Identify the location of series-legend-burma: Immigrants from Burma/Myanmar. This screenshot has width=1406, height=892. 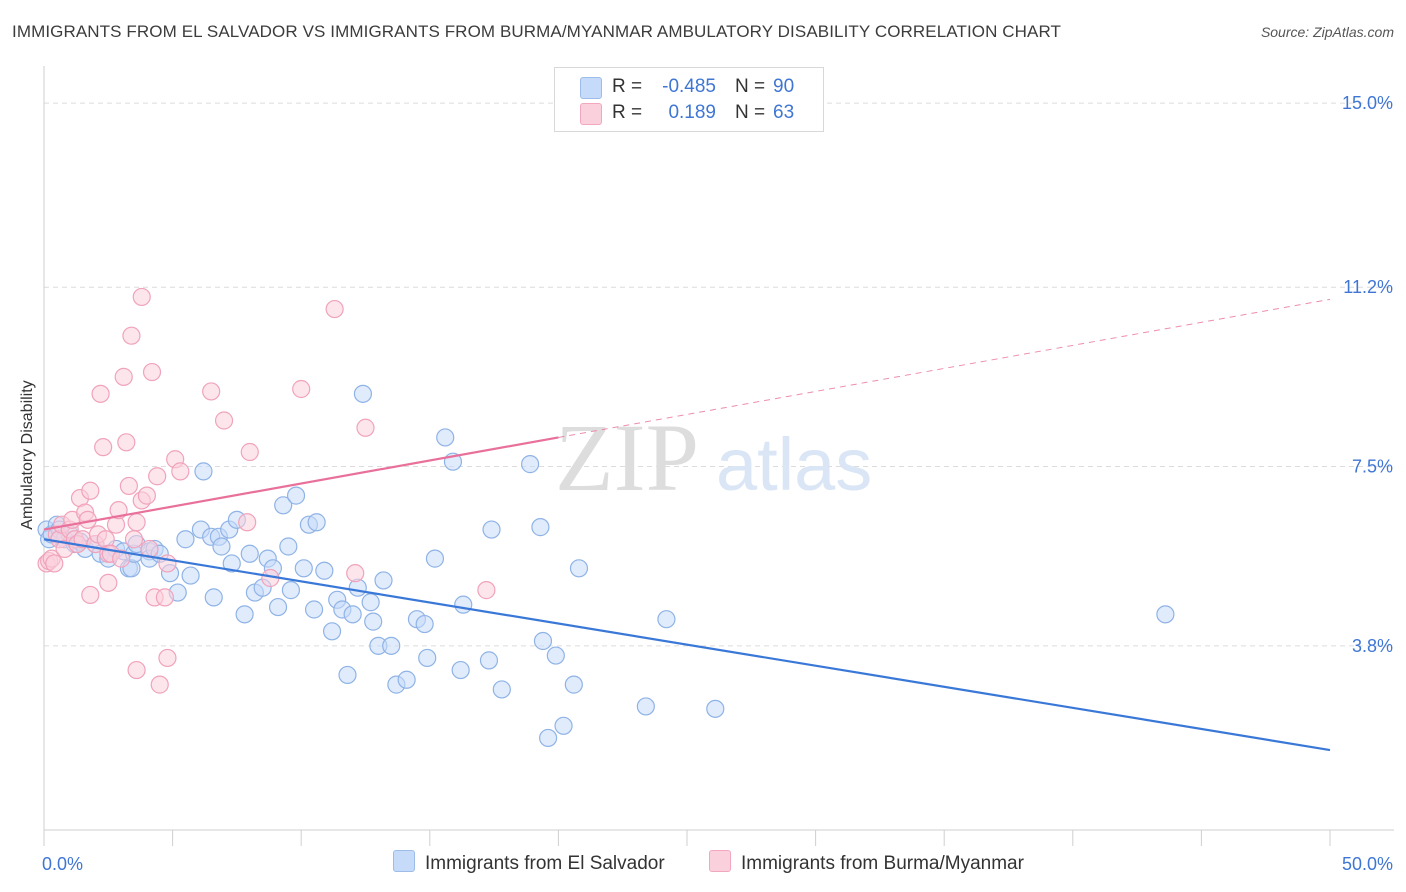
(866, 862).